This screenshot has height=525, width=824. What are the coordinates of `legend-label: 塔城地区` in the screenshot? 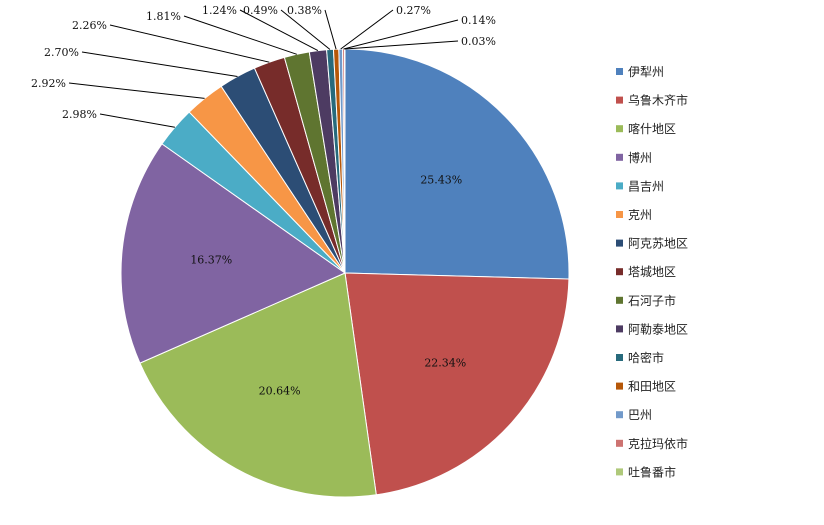 It's located at (652, 272).